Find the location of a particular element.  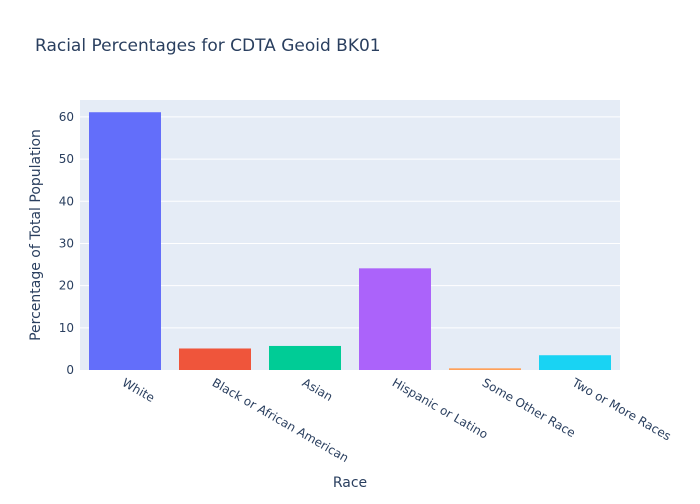

x-tick-label: Asian is located at coordinates (317, 390).